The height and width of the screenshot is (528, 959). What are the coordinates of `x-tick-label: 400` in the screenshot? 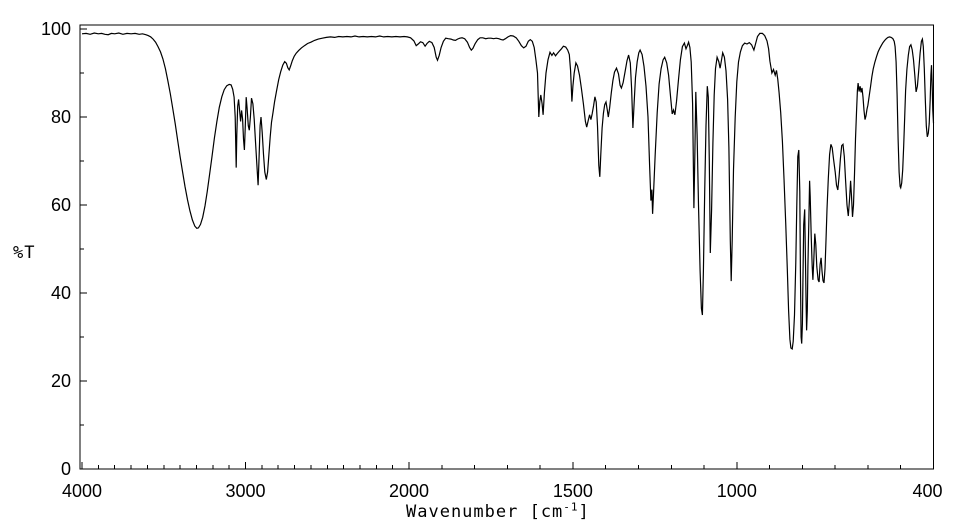 It's located at (927, 491).